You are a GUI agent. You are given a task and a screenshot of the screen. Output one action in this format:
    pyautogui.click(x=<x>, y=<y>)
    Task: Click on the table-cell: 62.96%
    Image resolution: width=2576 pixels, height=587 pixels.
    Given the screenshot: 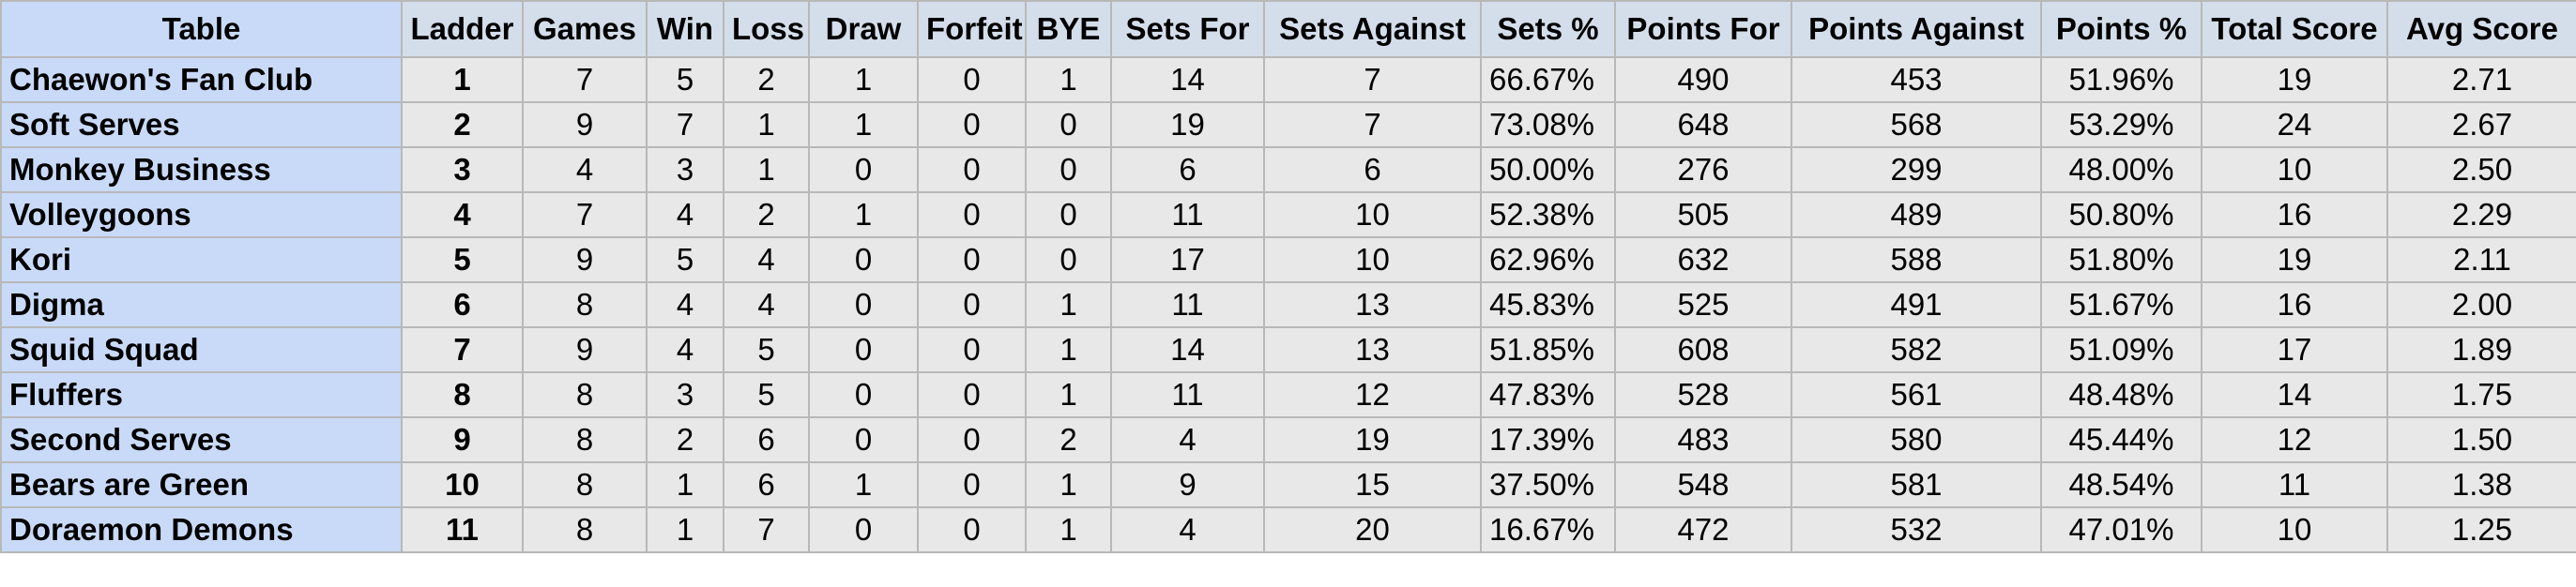 What is the action you would take?
    pyautogui.click(x=1548, y=259)
    